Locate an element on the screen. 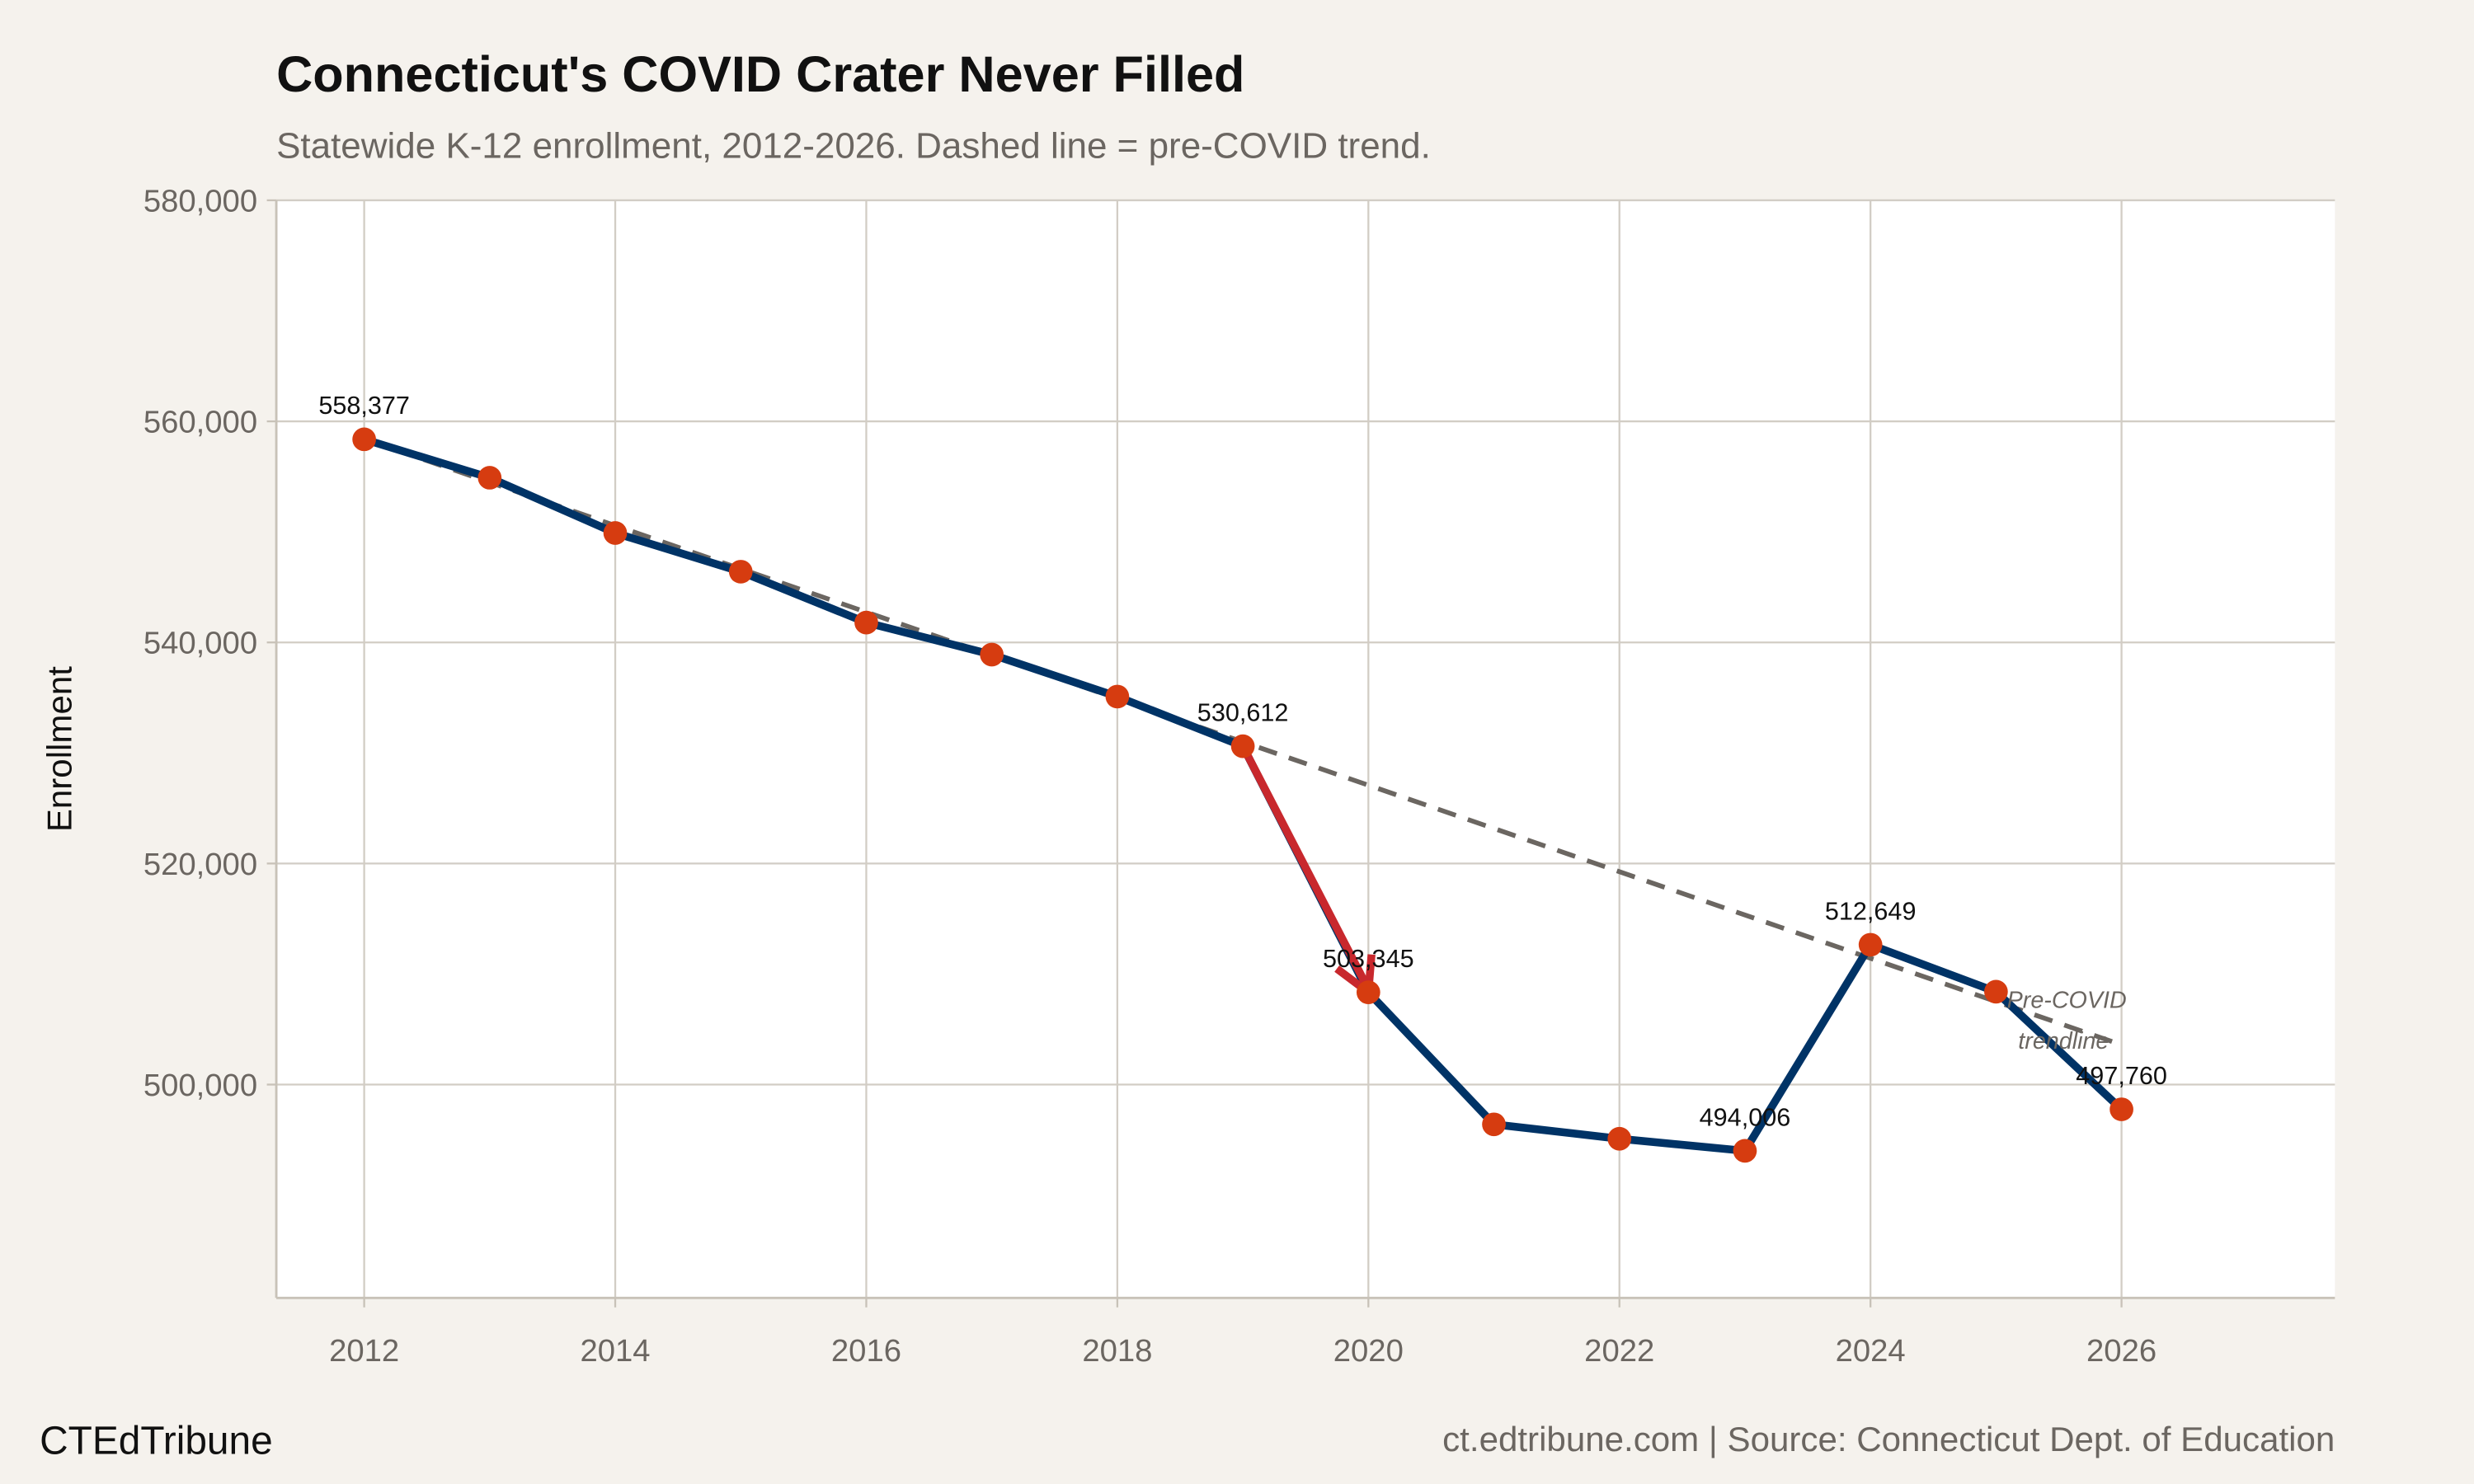 This screenshot has width=2474, height=1484. y-tick-label: 540,000 is located at coordinates (200, 643).